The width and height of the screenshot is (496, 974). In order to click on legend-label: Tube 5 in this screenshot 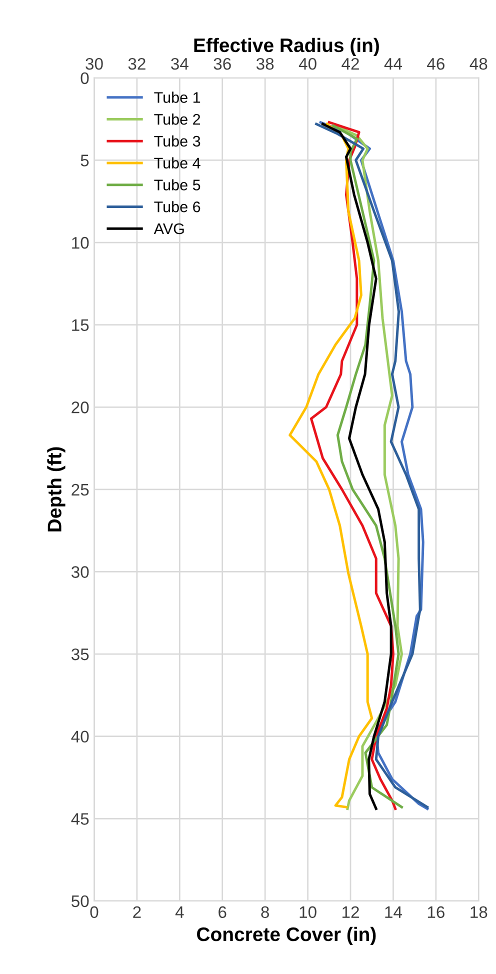, I will do `click(177, 184)`.